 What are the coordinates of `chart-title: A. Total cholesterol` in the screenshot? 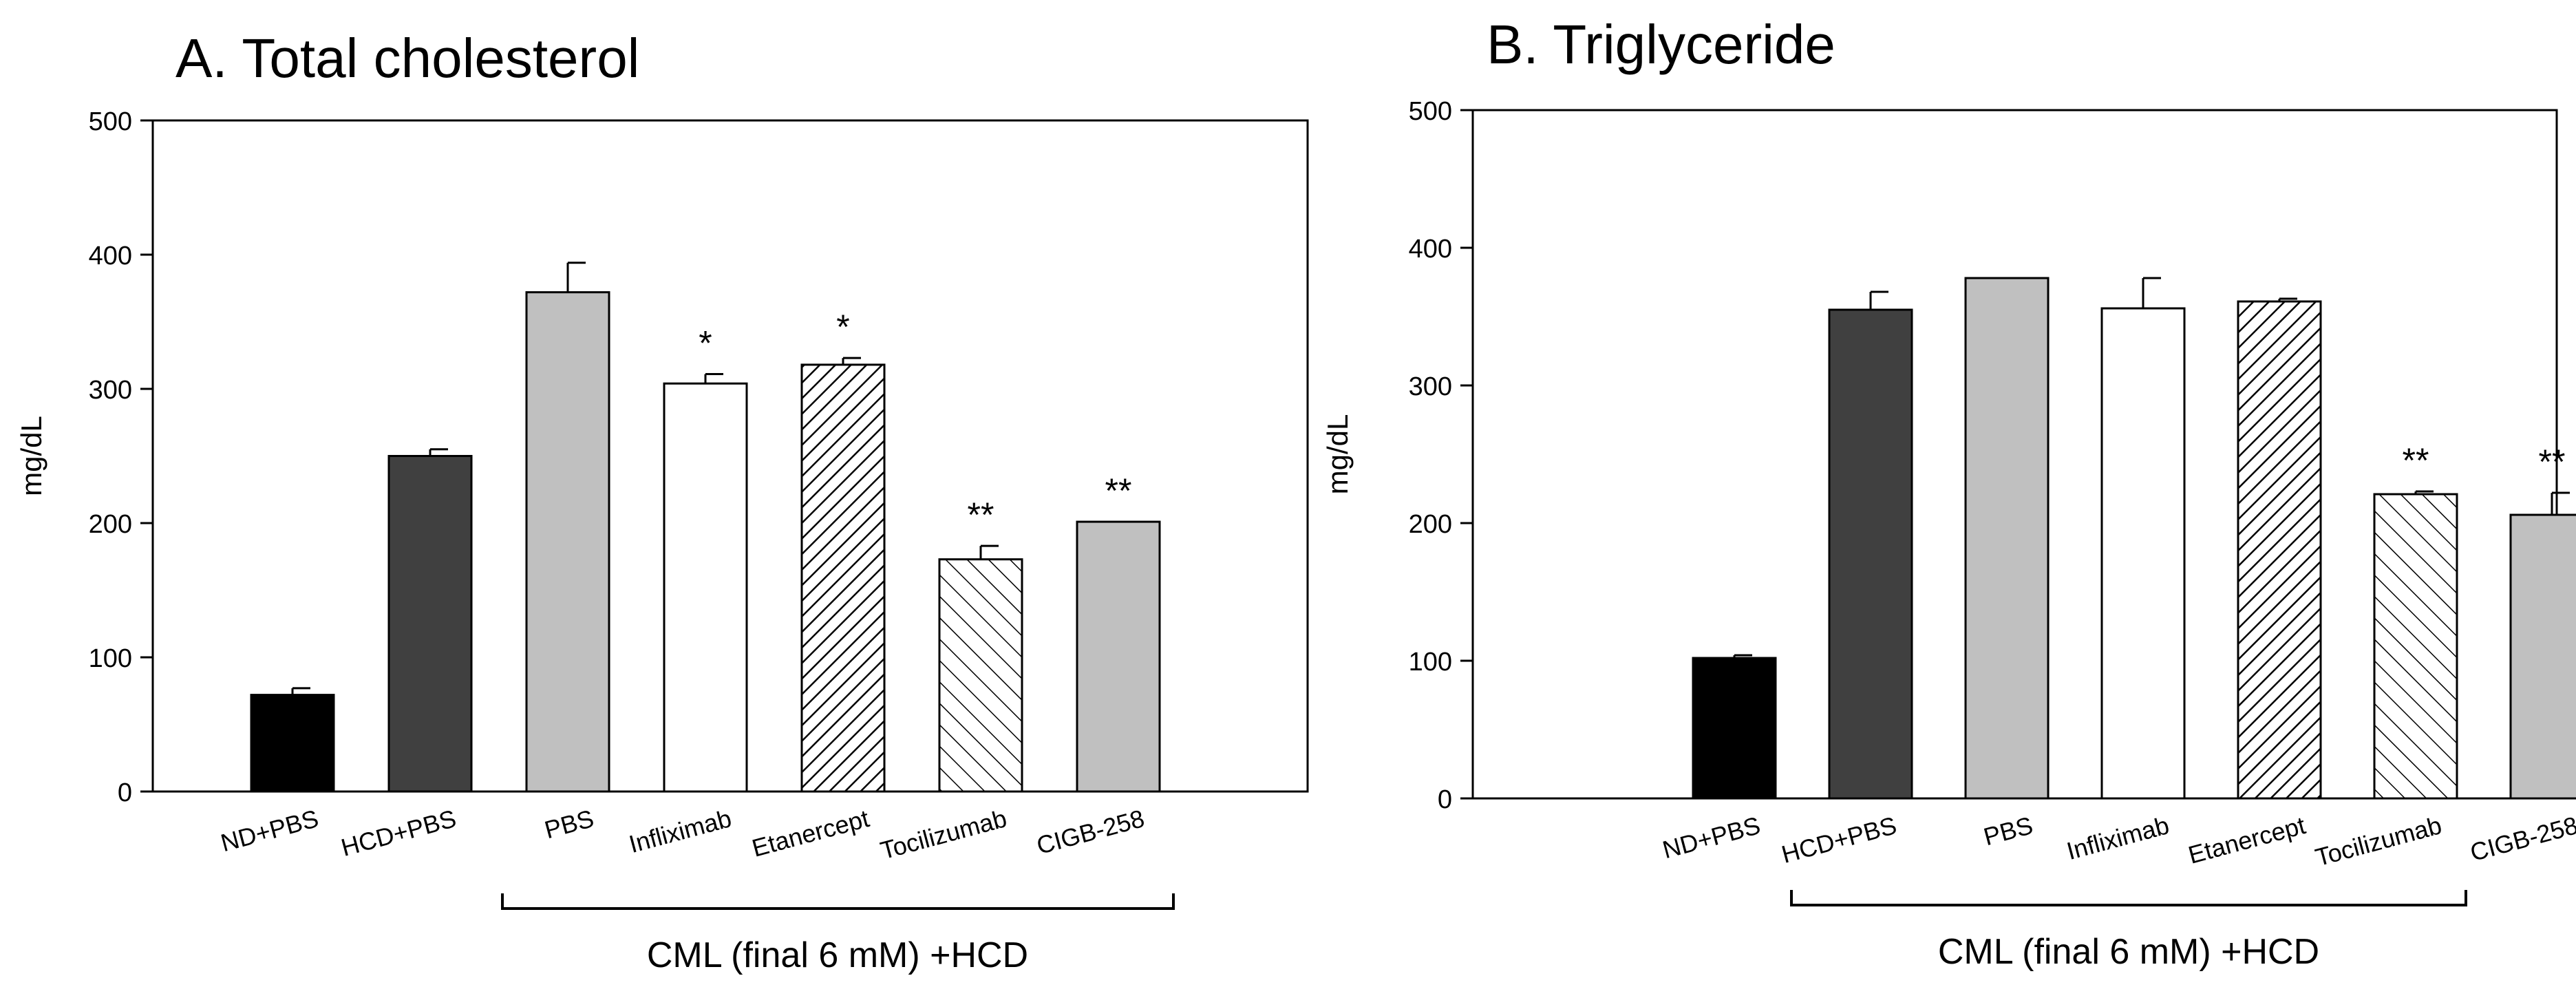 It's located at (407, 58).